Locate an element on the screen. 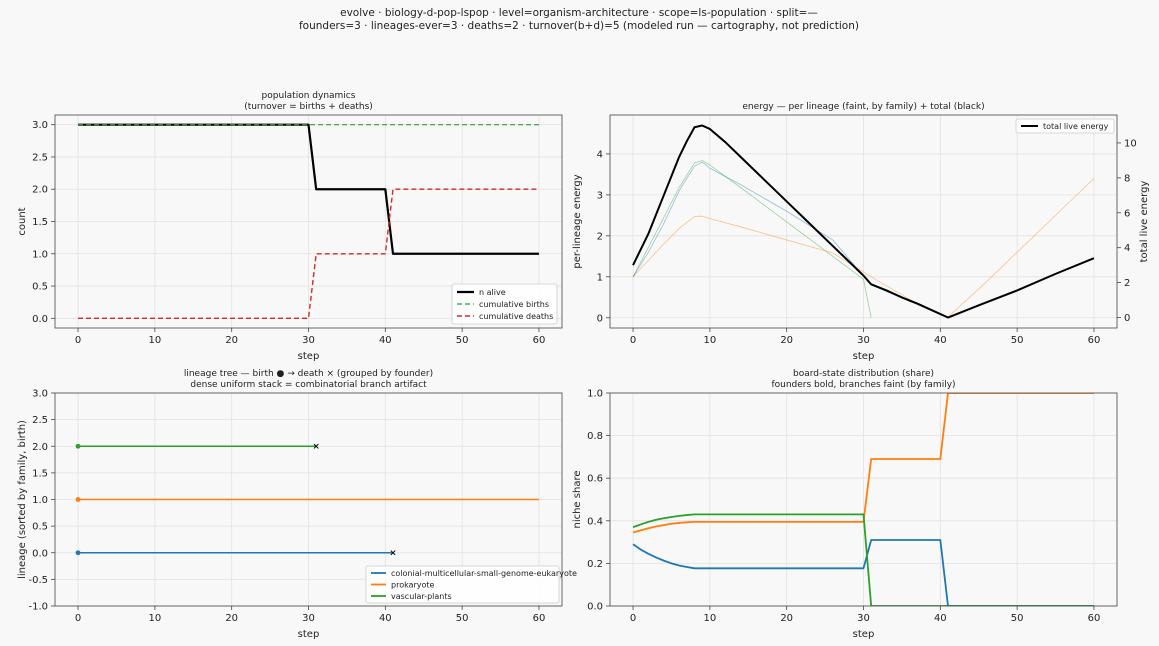 The height and width of the screenshot is (646, 1159). lineage-legend-label-2: vascular-plants is located at coordinates (421, 596).